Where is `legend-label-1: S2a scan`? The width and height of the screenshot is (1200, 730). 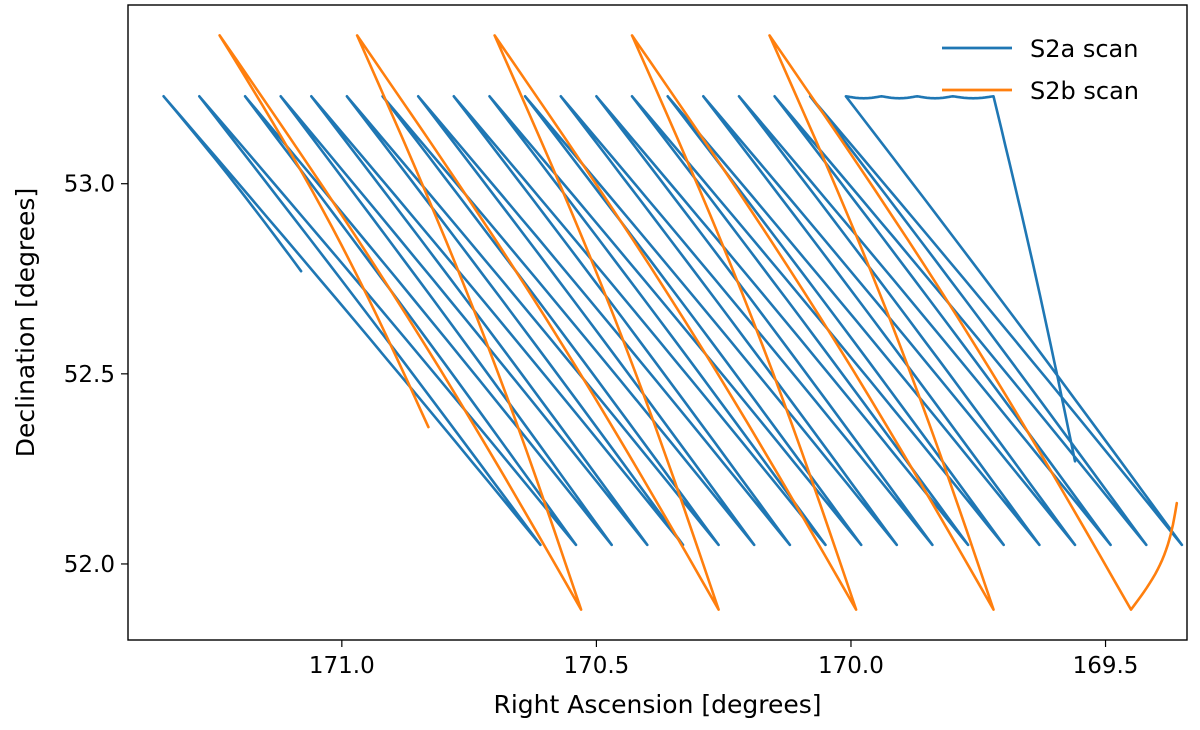 legend-label-1: S2a scan is located at coordinates (1084, 49).